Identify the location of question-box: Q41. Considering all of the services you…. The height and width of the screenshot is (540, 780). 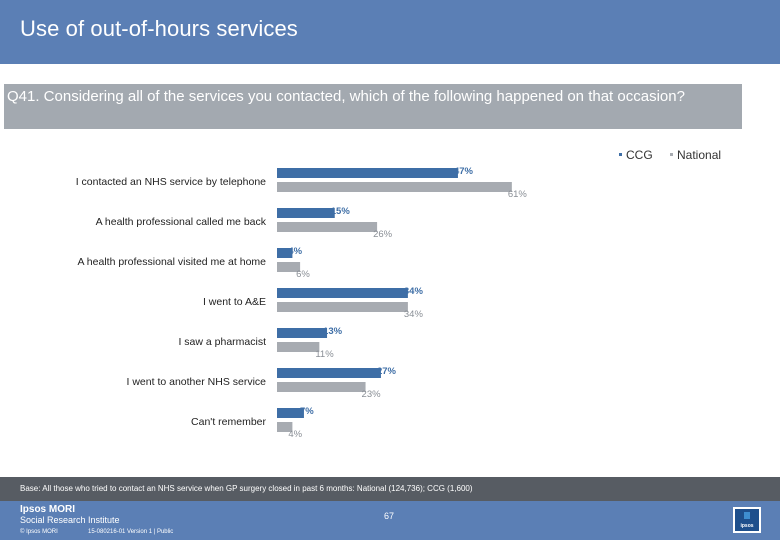
(373, 106).